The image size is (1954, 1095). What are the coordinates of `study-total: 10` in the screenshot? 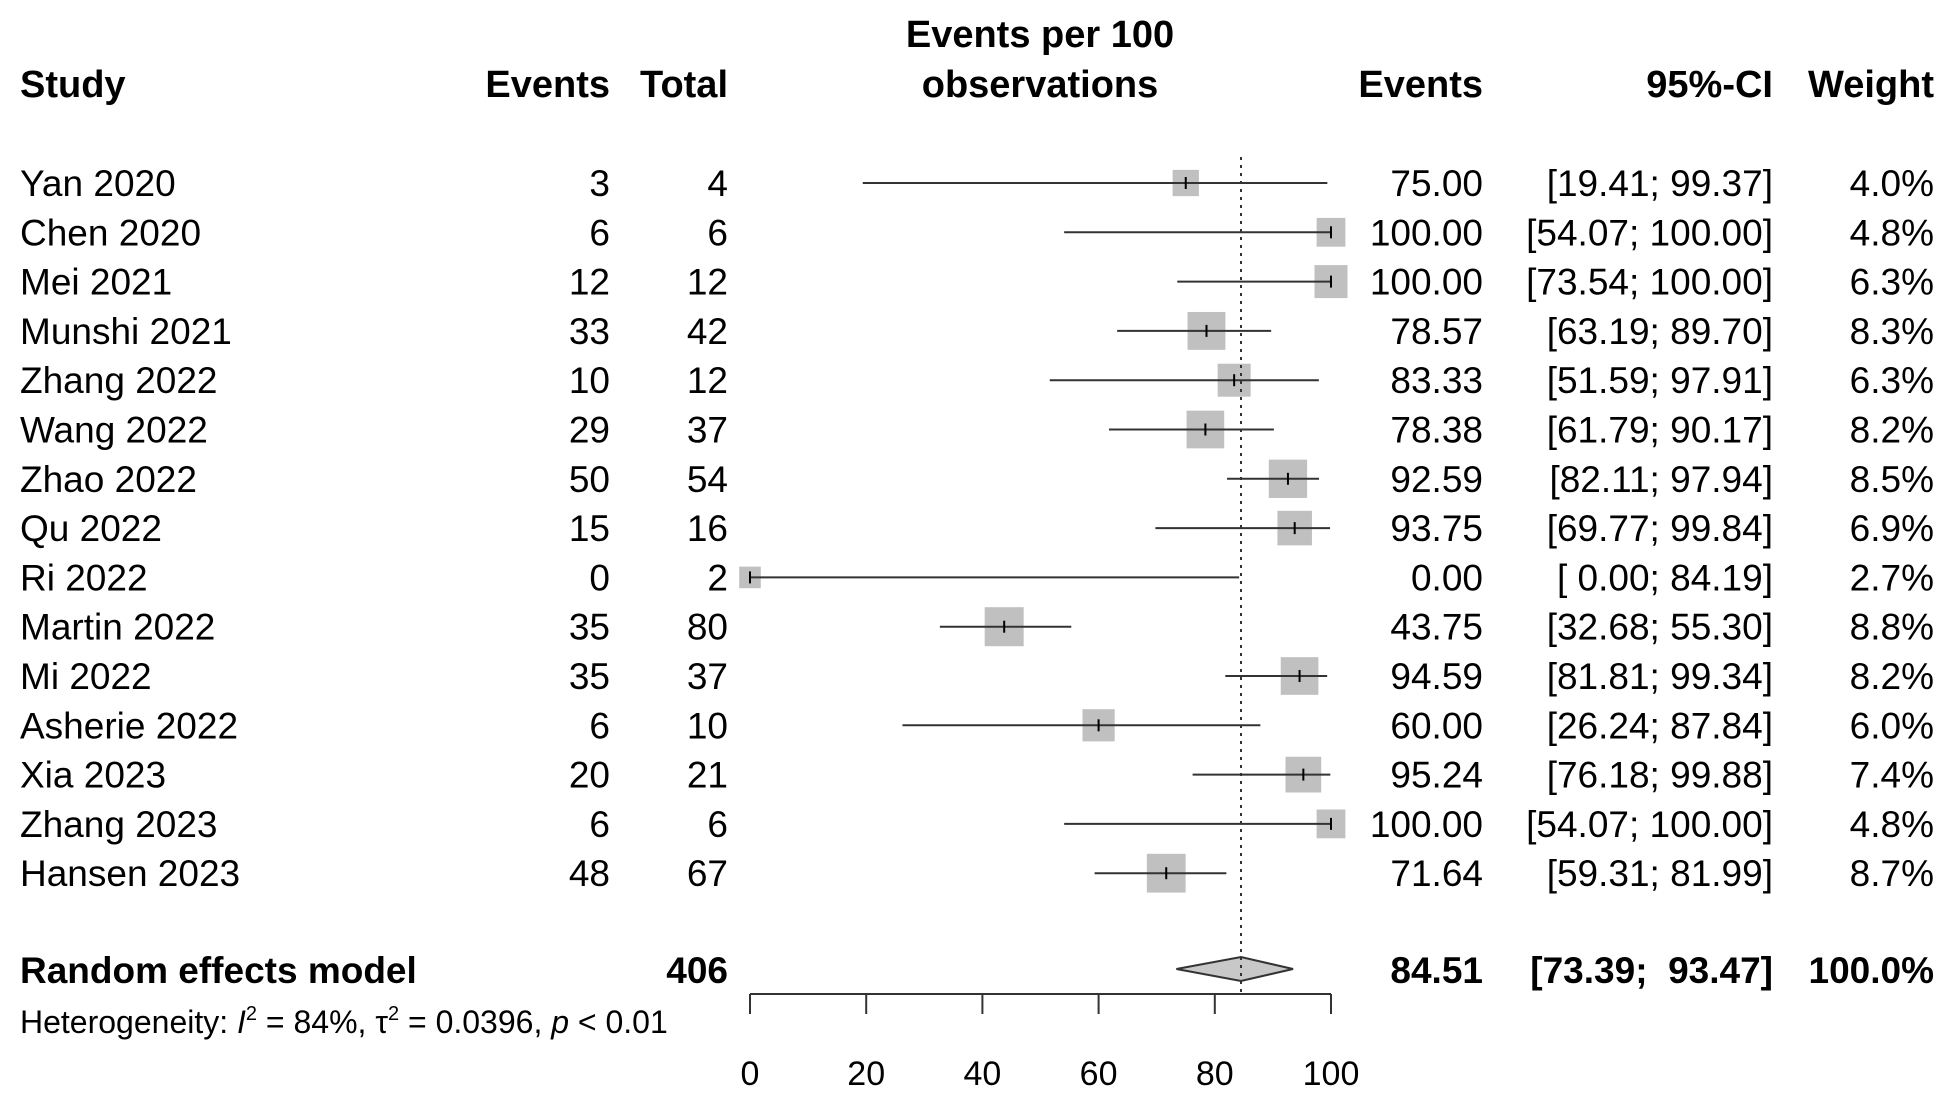 It's located at (707, 725).